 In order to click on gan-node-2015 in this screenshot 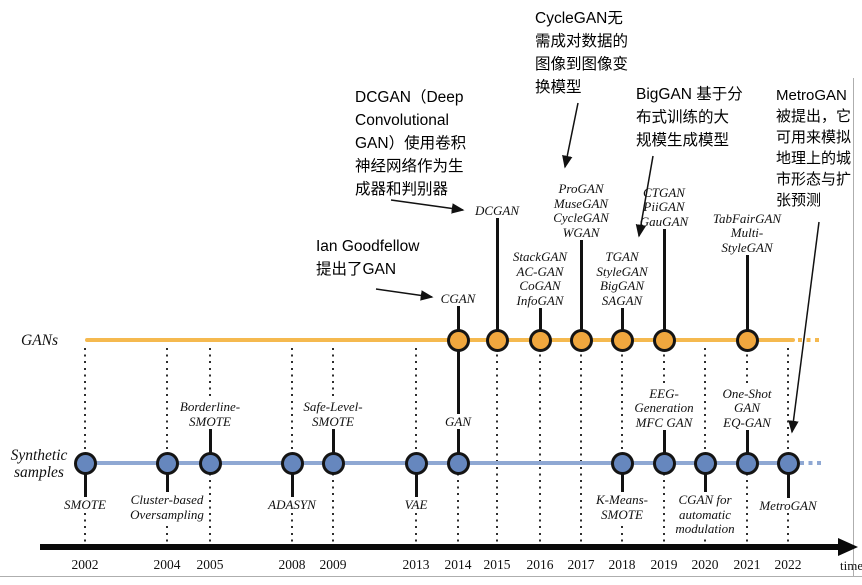, I will do `click(497, 340)`.